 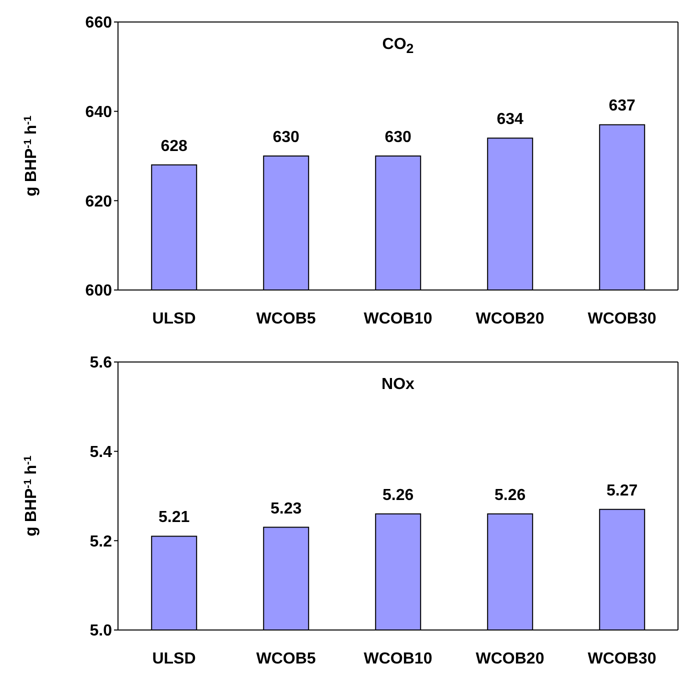 I want to click on y-tick-label: 5.2, so click(x=101, y=541).